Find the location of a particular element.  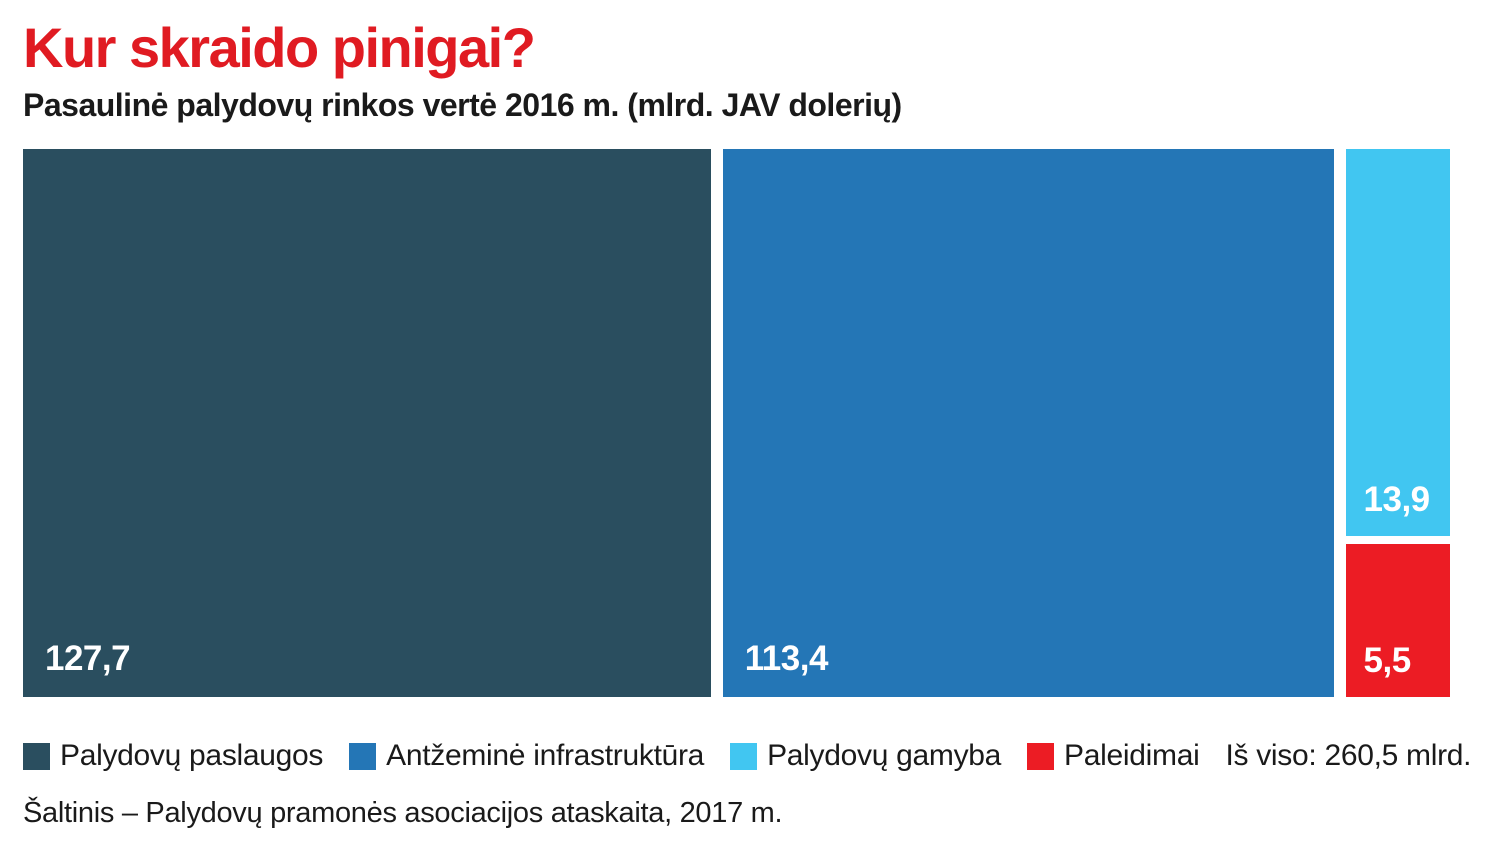

legend-item-paleidimai: Paleidimai is located at coordinates (1113, 756).